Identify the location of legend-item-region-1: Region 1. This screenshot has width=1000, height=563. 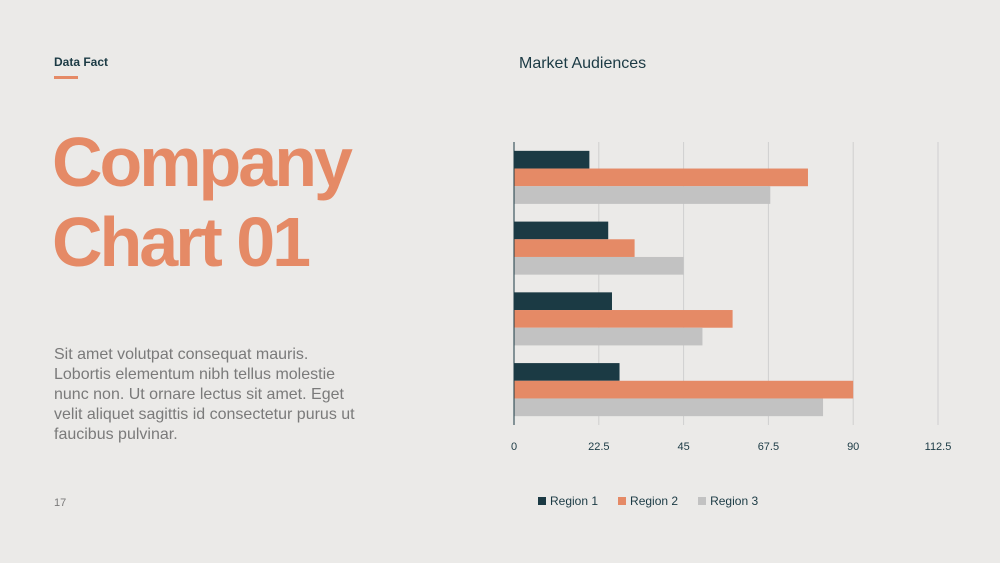
(568, 501).